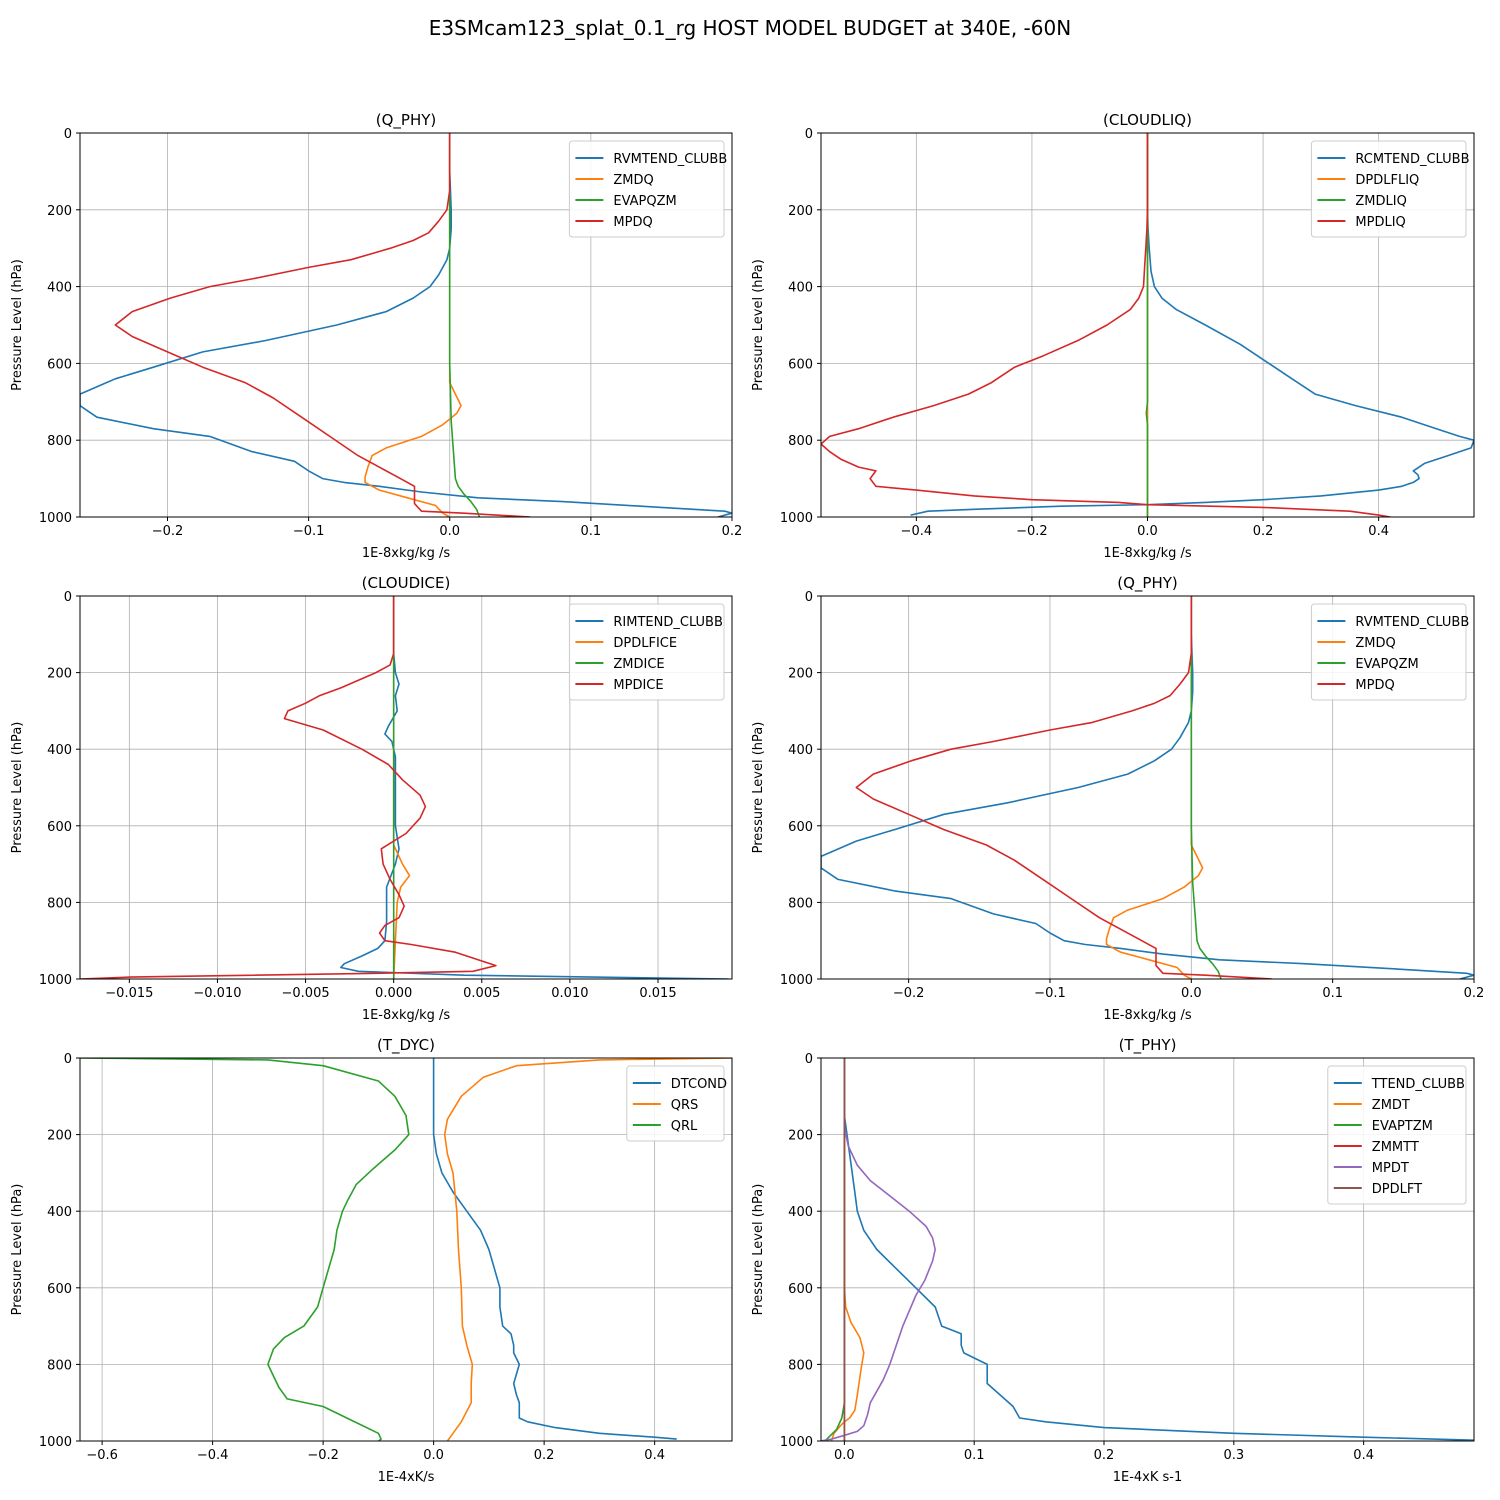 Image resolution: width=1500 pixels, height=1500 pixels. What do you see at coordinates (657, 993) in the screenshot?
I see `x-tick-label: 0.015` at bounding box center [657, 993].